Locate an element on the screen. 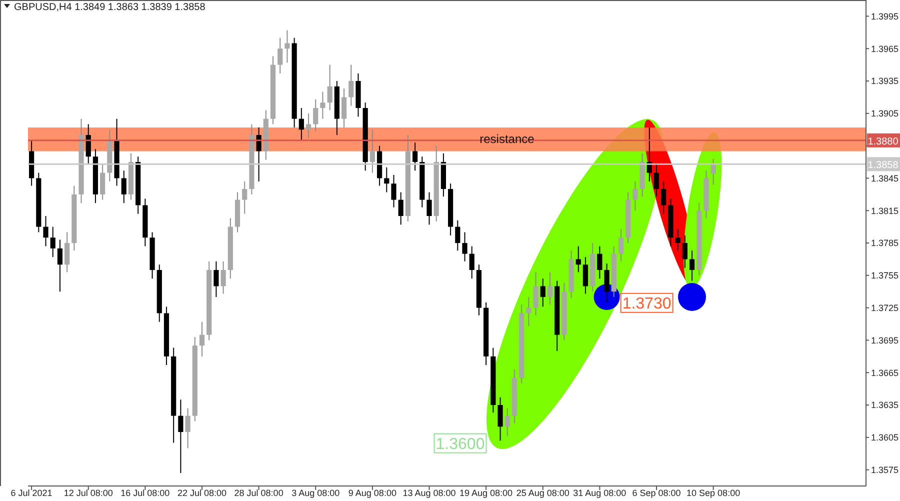 The height and width of the screenshot is (501, 900). x-tick-label: 28 Jul 08:00 is located at coordinates (259, 493).